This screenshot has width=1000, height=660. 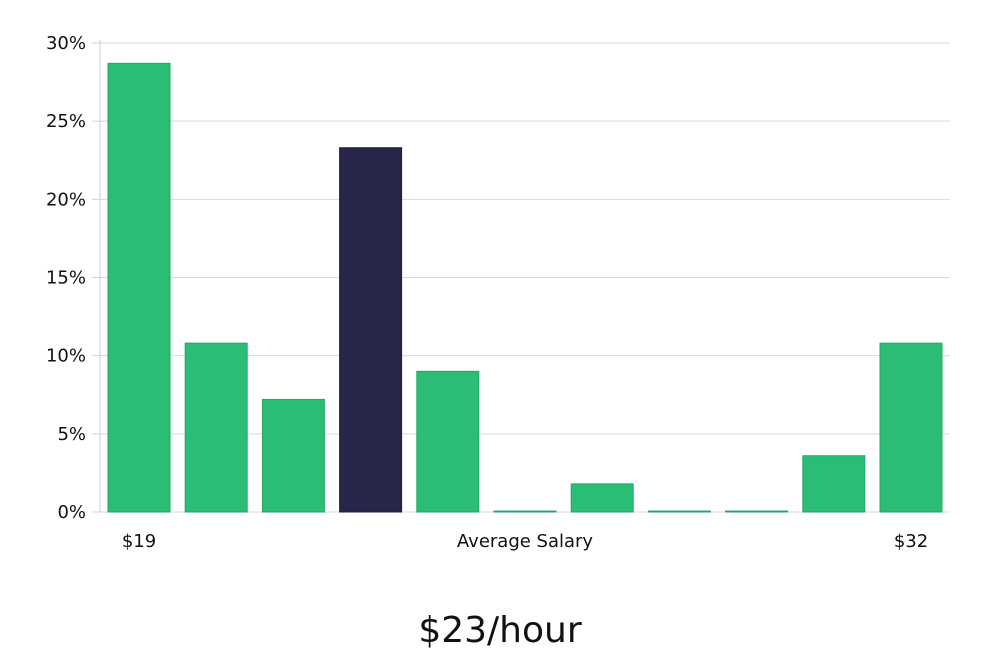 I want to click on y-tick-label: 0%, so click(x=71, y=512).